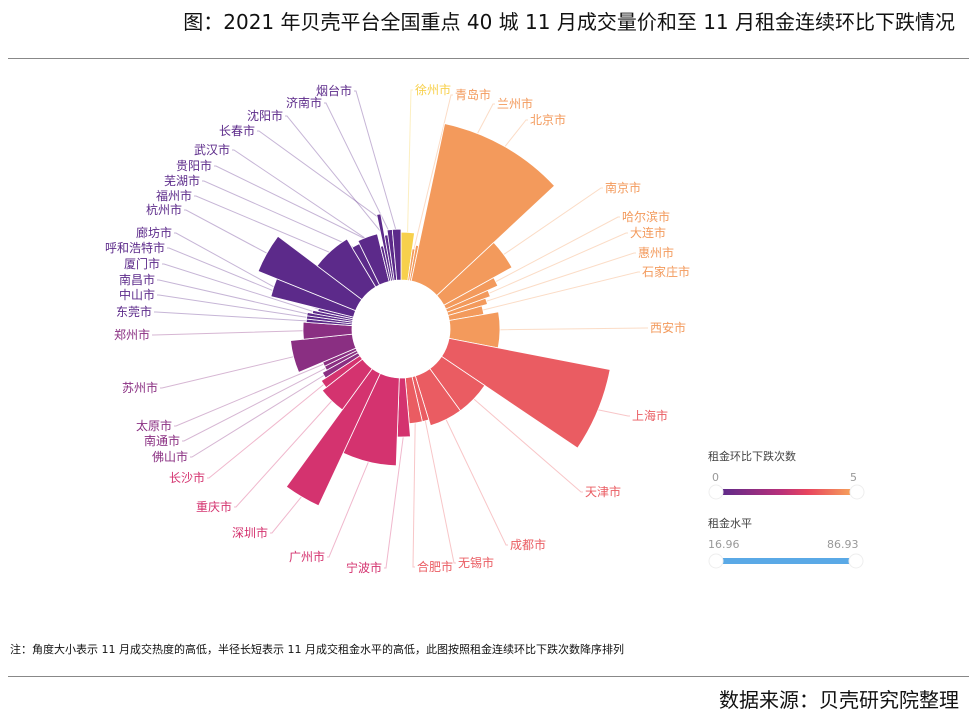 Image resolution: width=977 pixels, height=719 pixels. What do you see at coordinates (407, 256) in the screenshot?
I see `sector-徐州市` at bounding box center [407, 256].